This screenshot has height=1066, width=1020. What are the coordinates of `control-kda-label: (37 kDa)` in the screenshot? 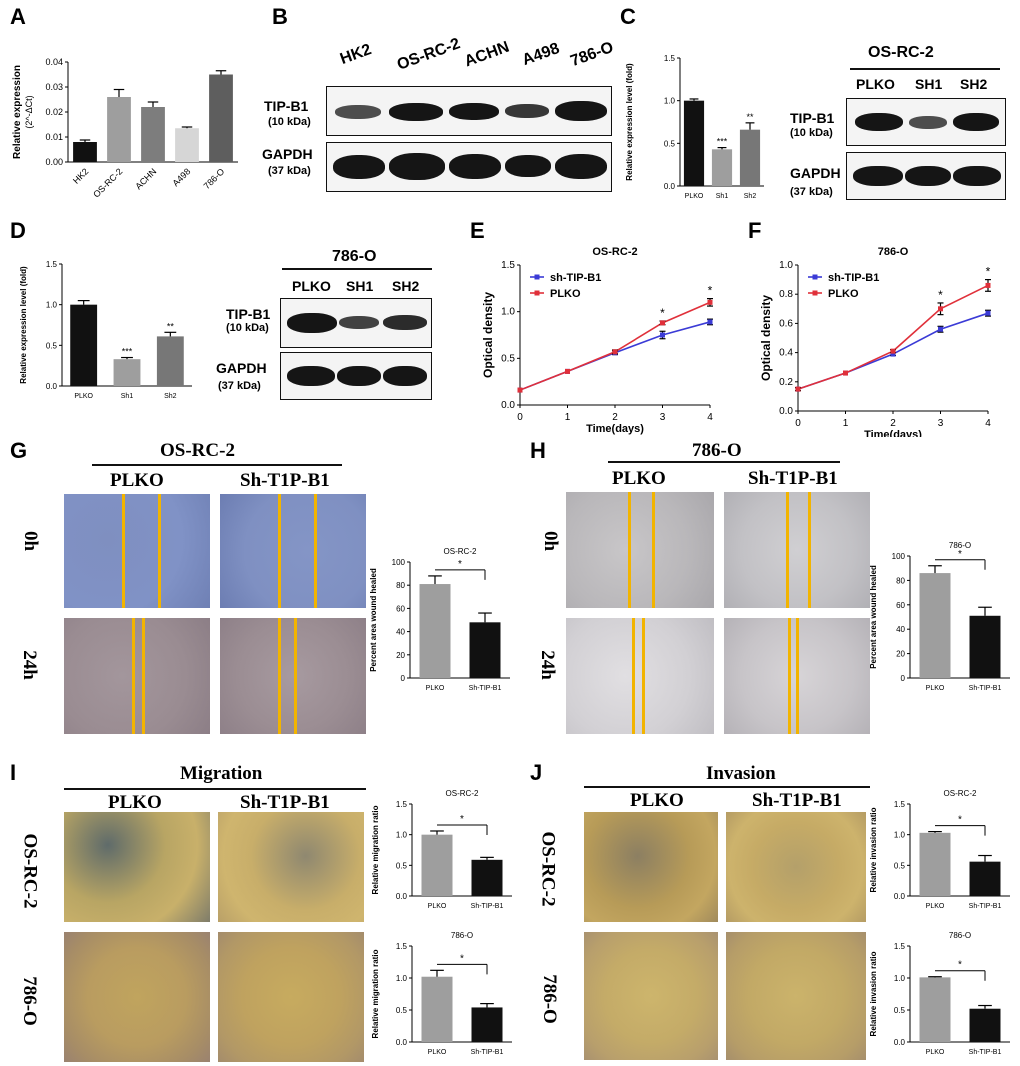 It's located at (289, 171).